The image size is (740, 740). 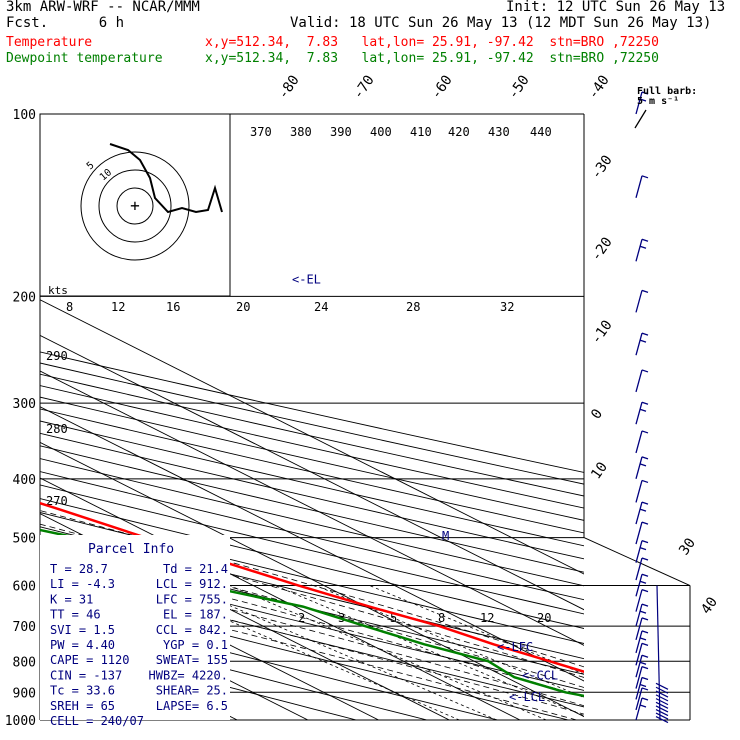 I want to click on pressure-labels: 100 200 300 400 500 600 700 800 900 1000, so click(x=20, y=418).